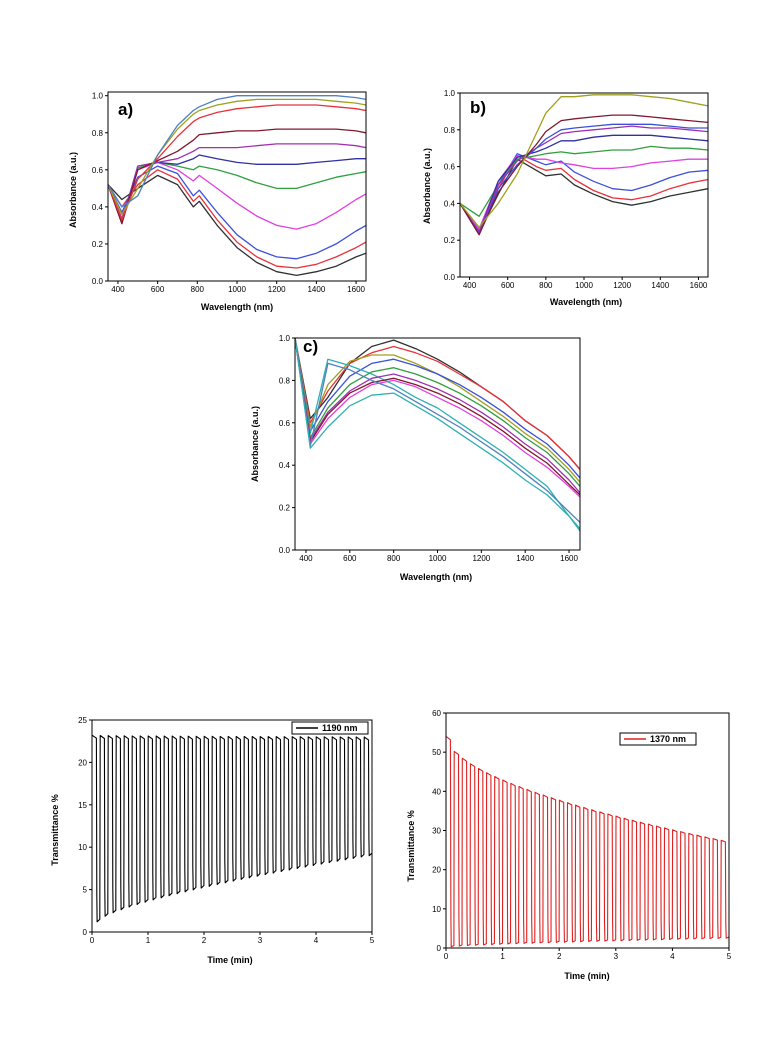 The width and height of the screenshot is (780, 1044). What do you see at coordinates (436, 791) in the screenshot?
I see `y-tick-label-e: 40` at bounding box center [436, 791].